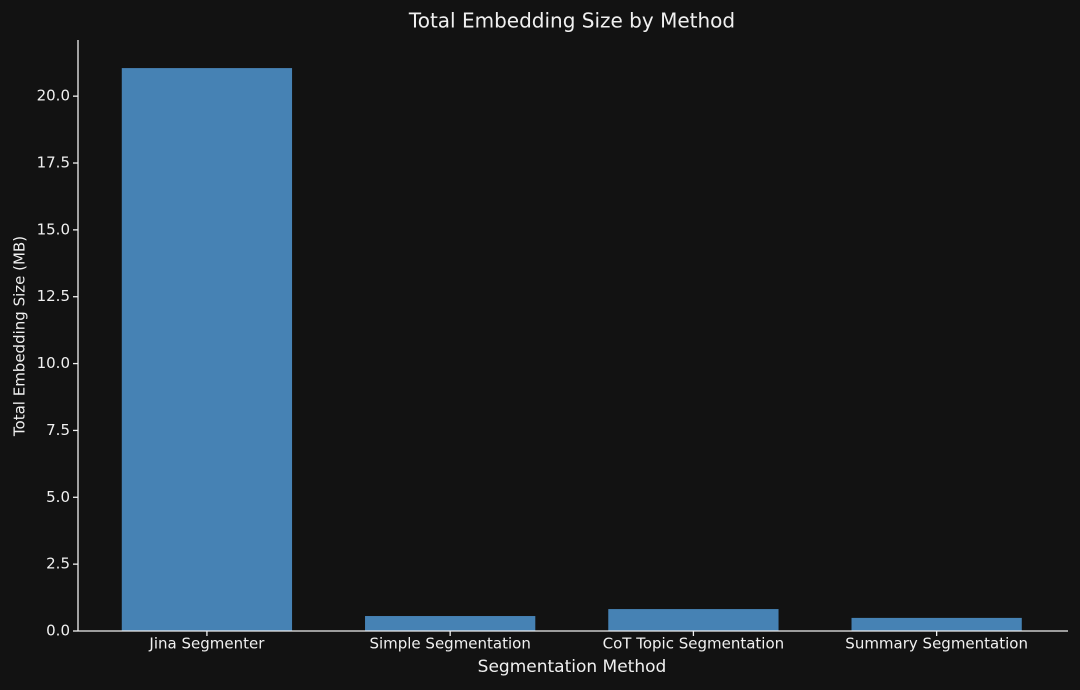 The image size is (1080, 690). Describe the element at coordinates (58, 564) in the screenshot. I see `y-tick-label: 2.5` at that location.